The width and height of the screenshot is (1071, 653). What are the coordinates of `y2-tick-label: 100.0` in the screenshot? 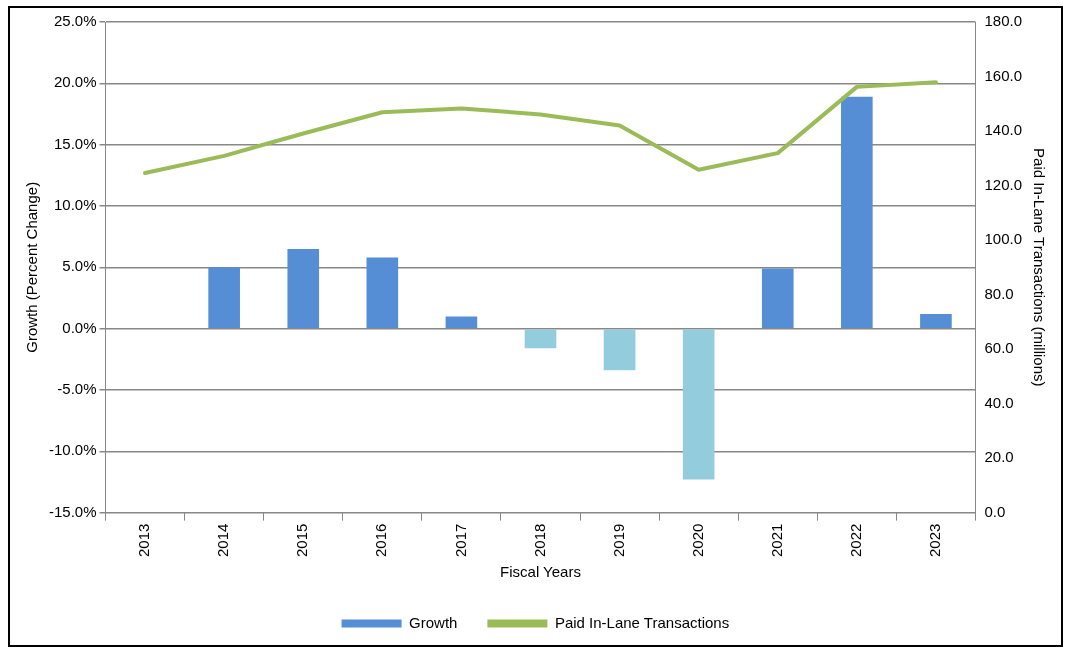 It's located at (1003, 239).